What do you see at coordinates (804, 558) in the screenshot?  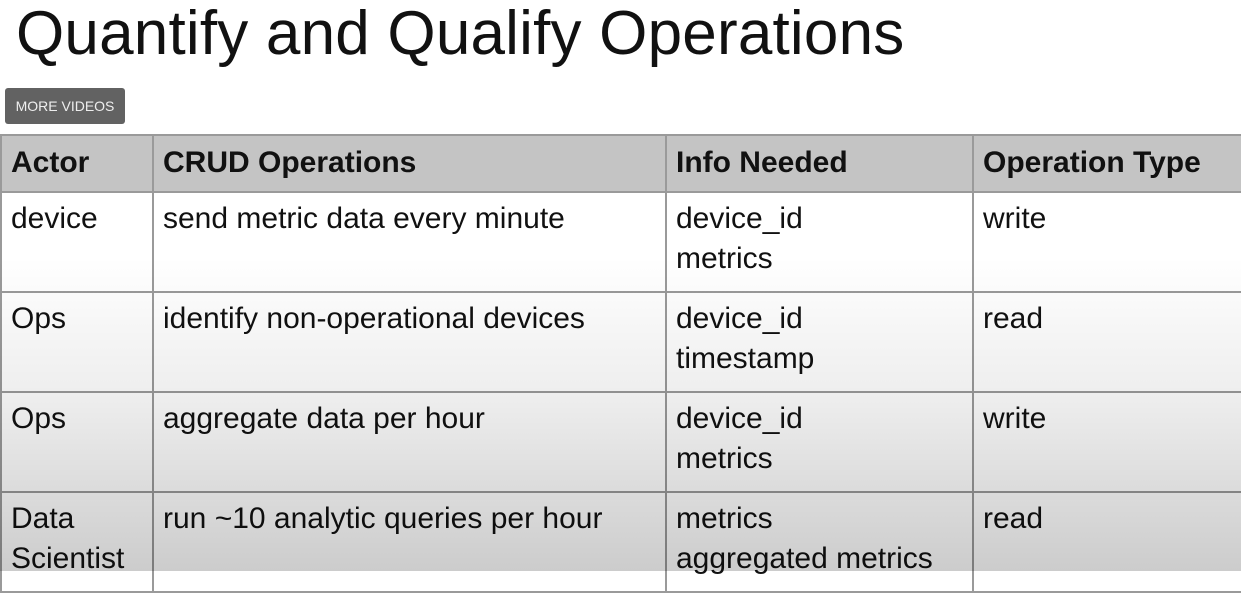 I see `info-line: aggregated metrics` at bounding box center [804, 558].